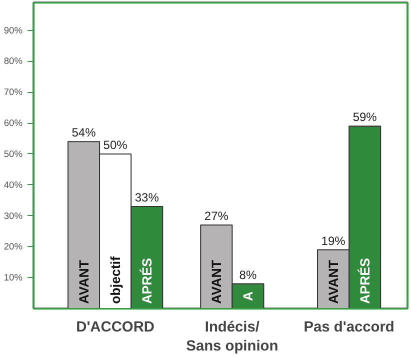 This screenshot has width=411, height=357. I want to click on data-label: 54%, so click(84, 133).